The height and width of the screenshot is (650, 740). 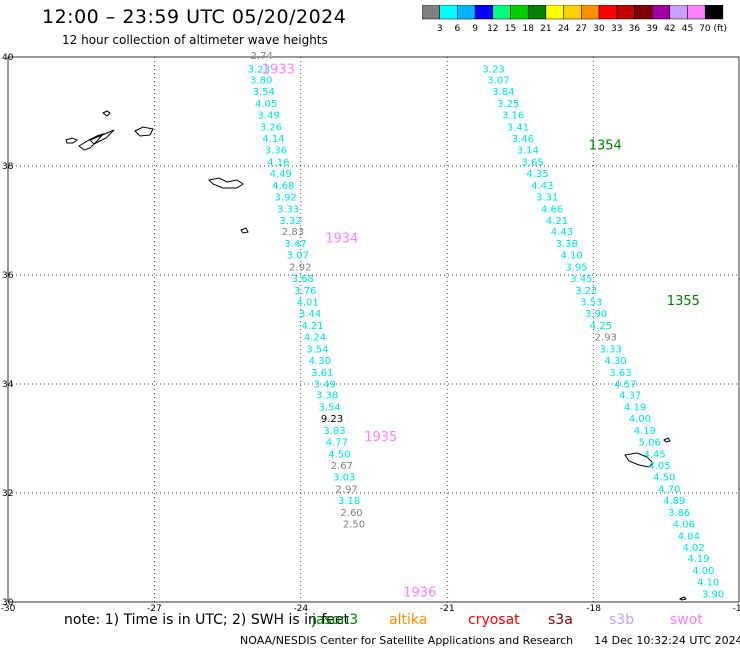 What do you see at coordinates (601, 326) in the screenshot?
I see `wave-height-label: 4.25` at bounding box center [601, 326].